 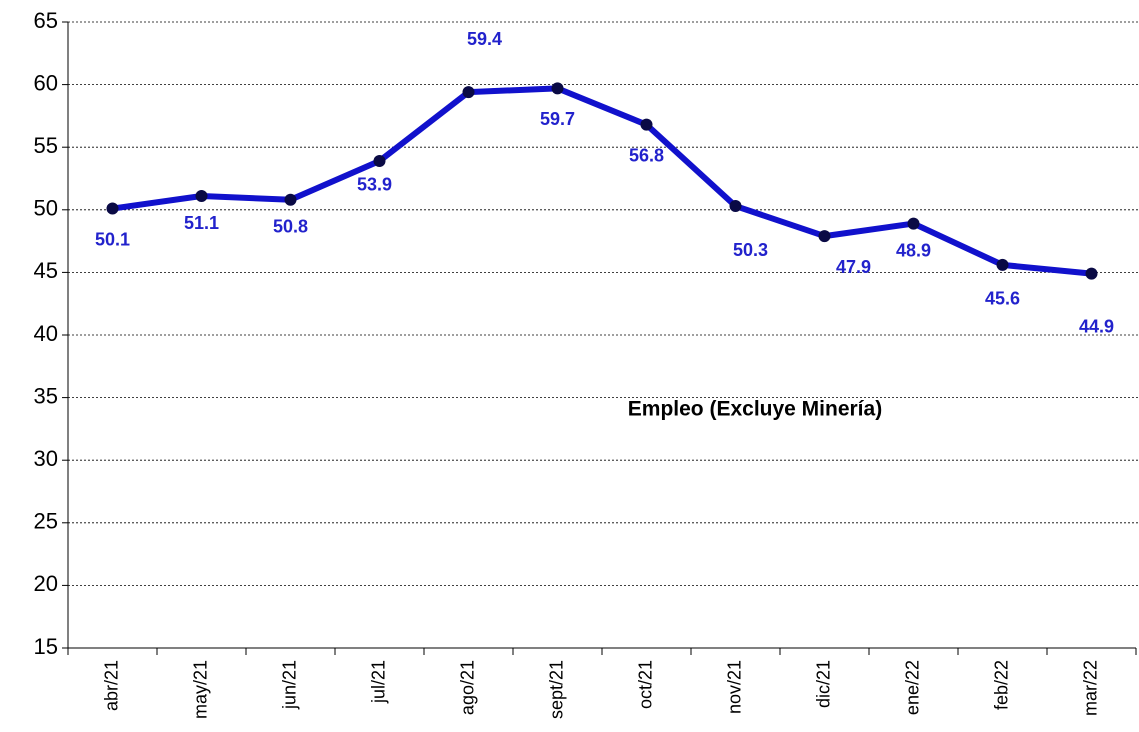 I want to click on y-tick-label: 50, so click(x=46, y=208).